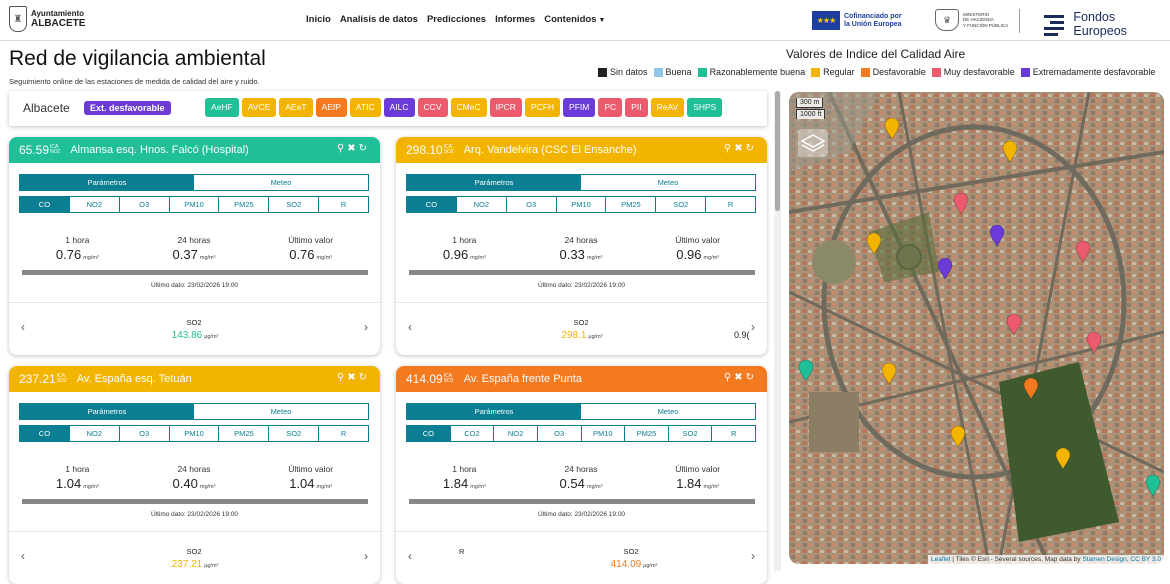  Describe the element at coordinates (318, 19) in the screenshot. I see `nav-inicio: Inicio` at that location.